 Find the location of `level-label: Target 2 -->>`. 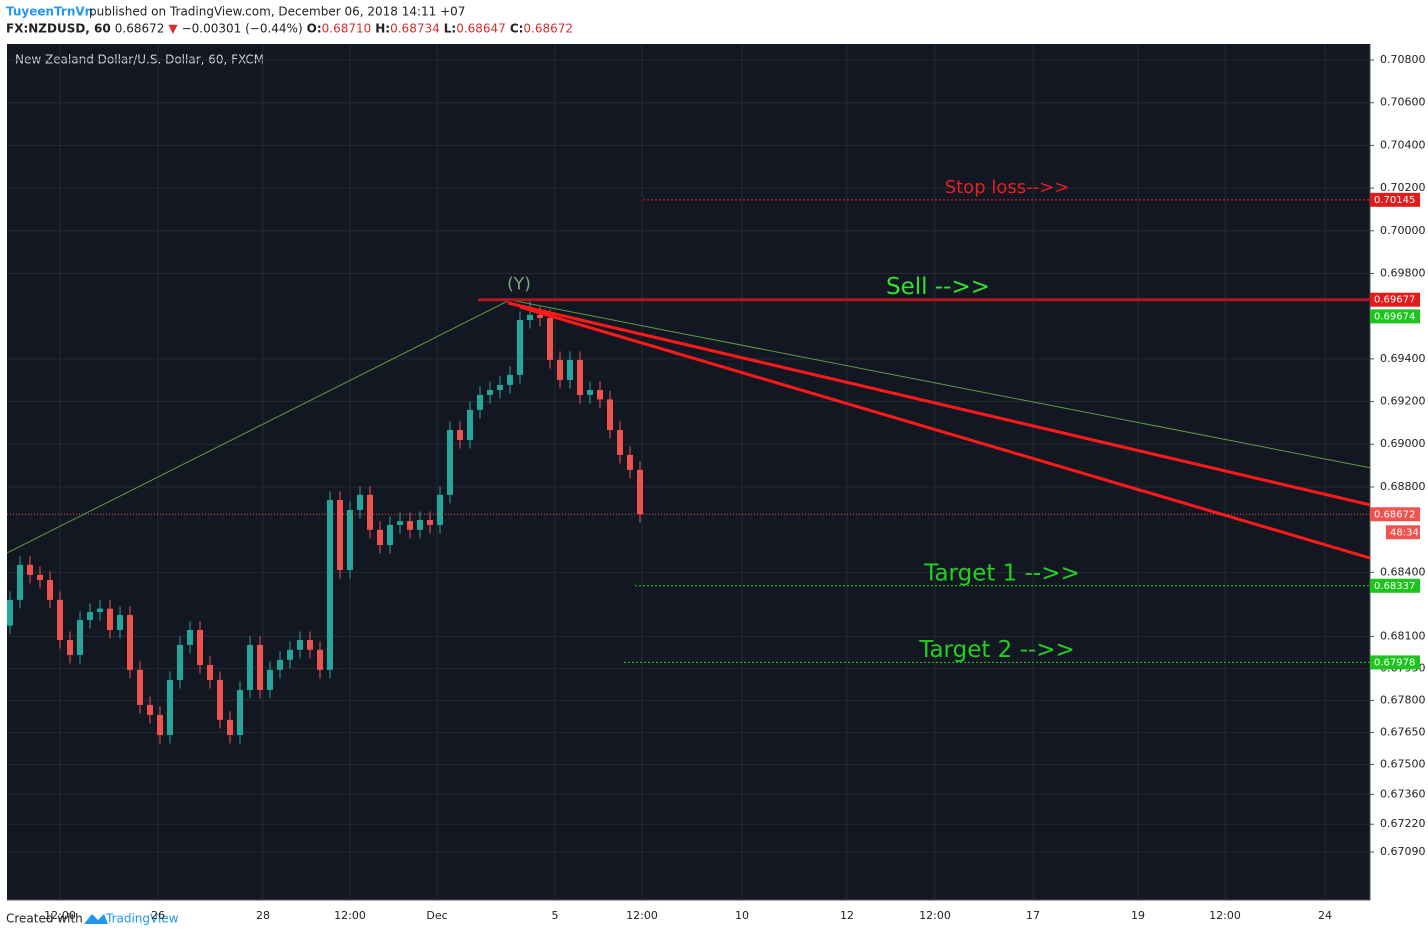

level-label: Target 2 -->> is located at coordinates (996, 650).